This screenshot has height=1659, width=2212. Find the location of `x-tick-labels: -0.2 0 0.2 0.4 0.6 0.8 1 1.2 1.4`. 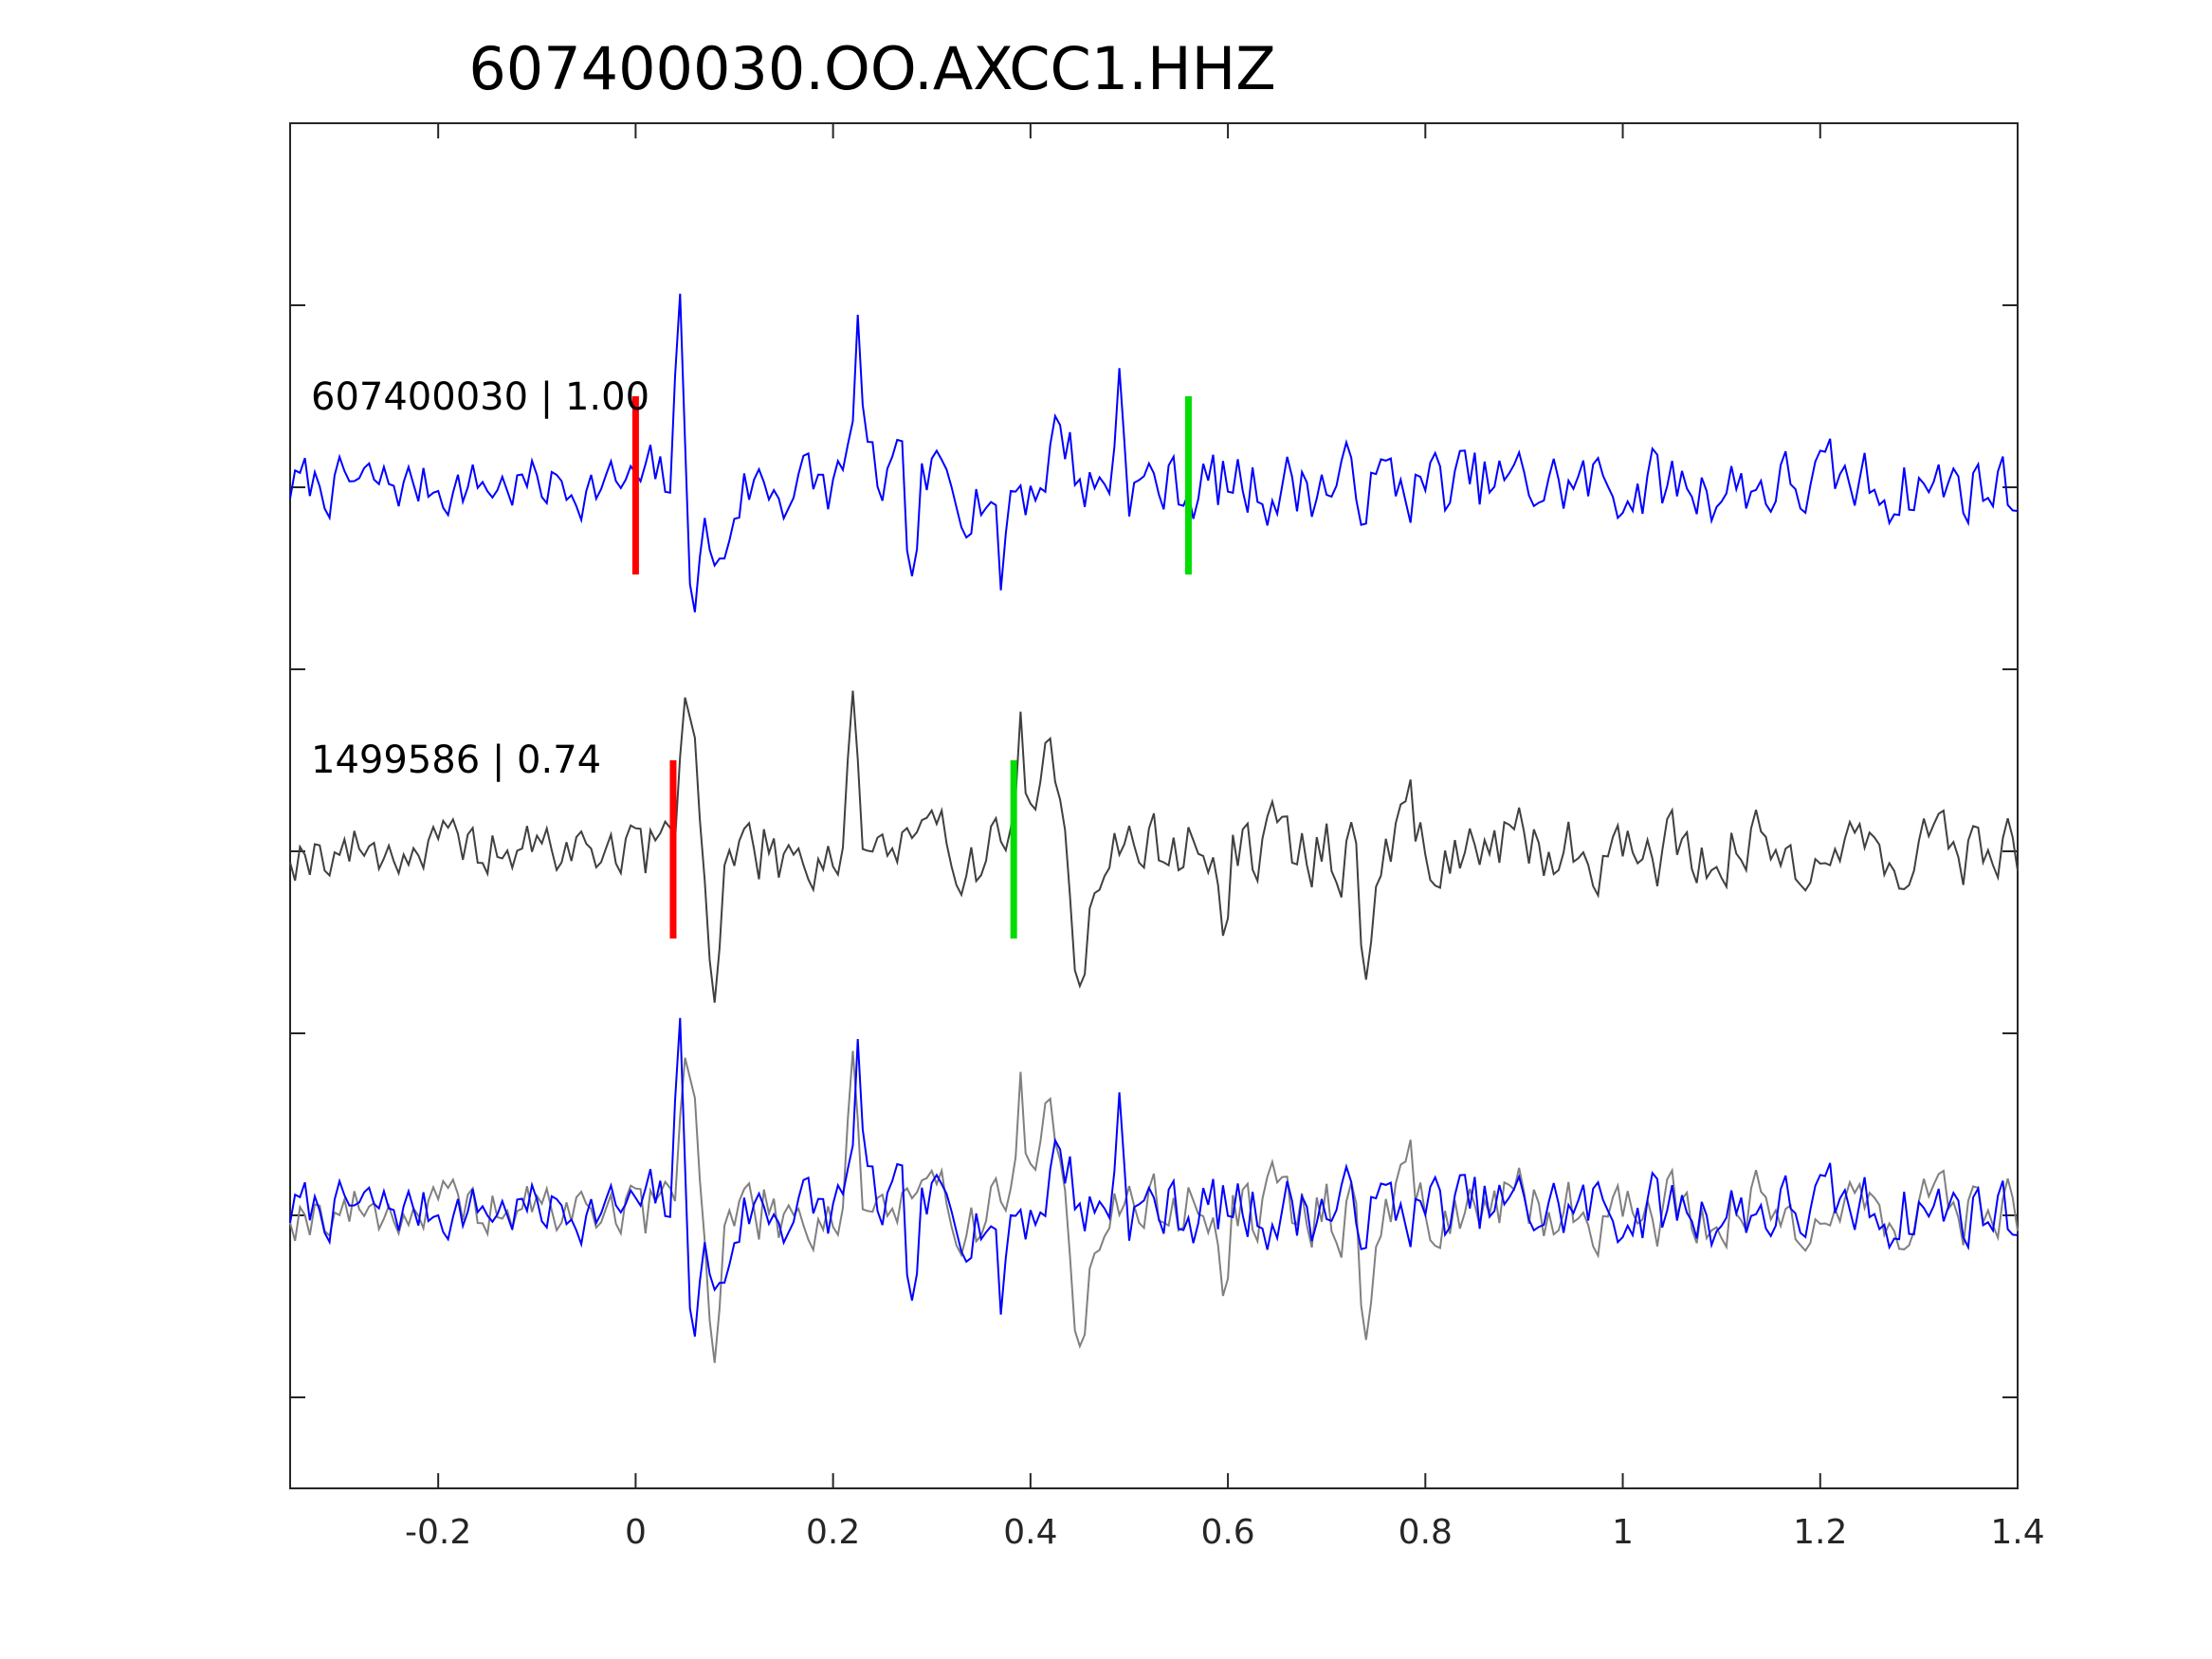

x-tick-labels: -0.2 0 0.2 0.4 0.6 0.8 1 1.2 1.4 is located at coordinates (1225, 1532).